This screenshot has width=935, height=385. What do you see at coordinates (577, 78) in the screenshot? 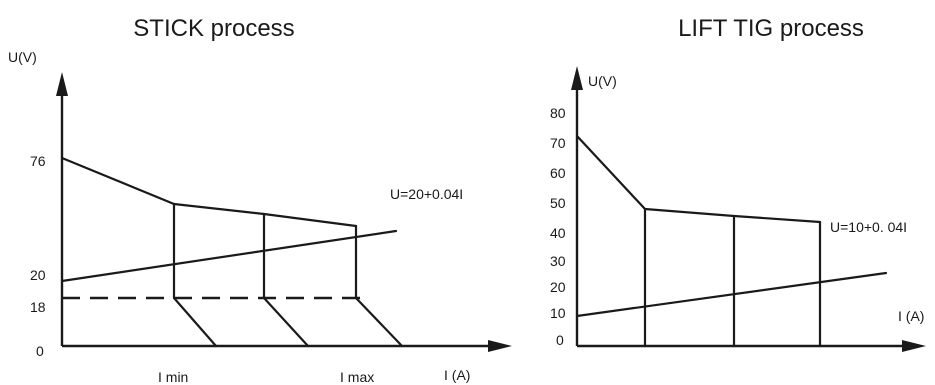
I see `tig-y-axis-arrow` at bounding box center [577, 78].